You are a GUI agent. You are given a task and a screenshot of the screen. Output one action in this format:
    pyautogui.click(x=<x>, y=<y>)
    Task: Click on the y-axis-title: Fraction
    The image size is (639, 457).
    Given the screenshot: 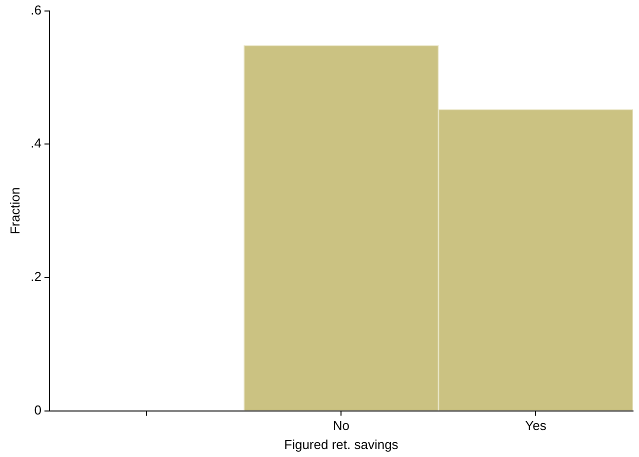 What is the action you would take?
    pyautogui.click(x=14, y=210)
    